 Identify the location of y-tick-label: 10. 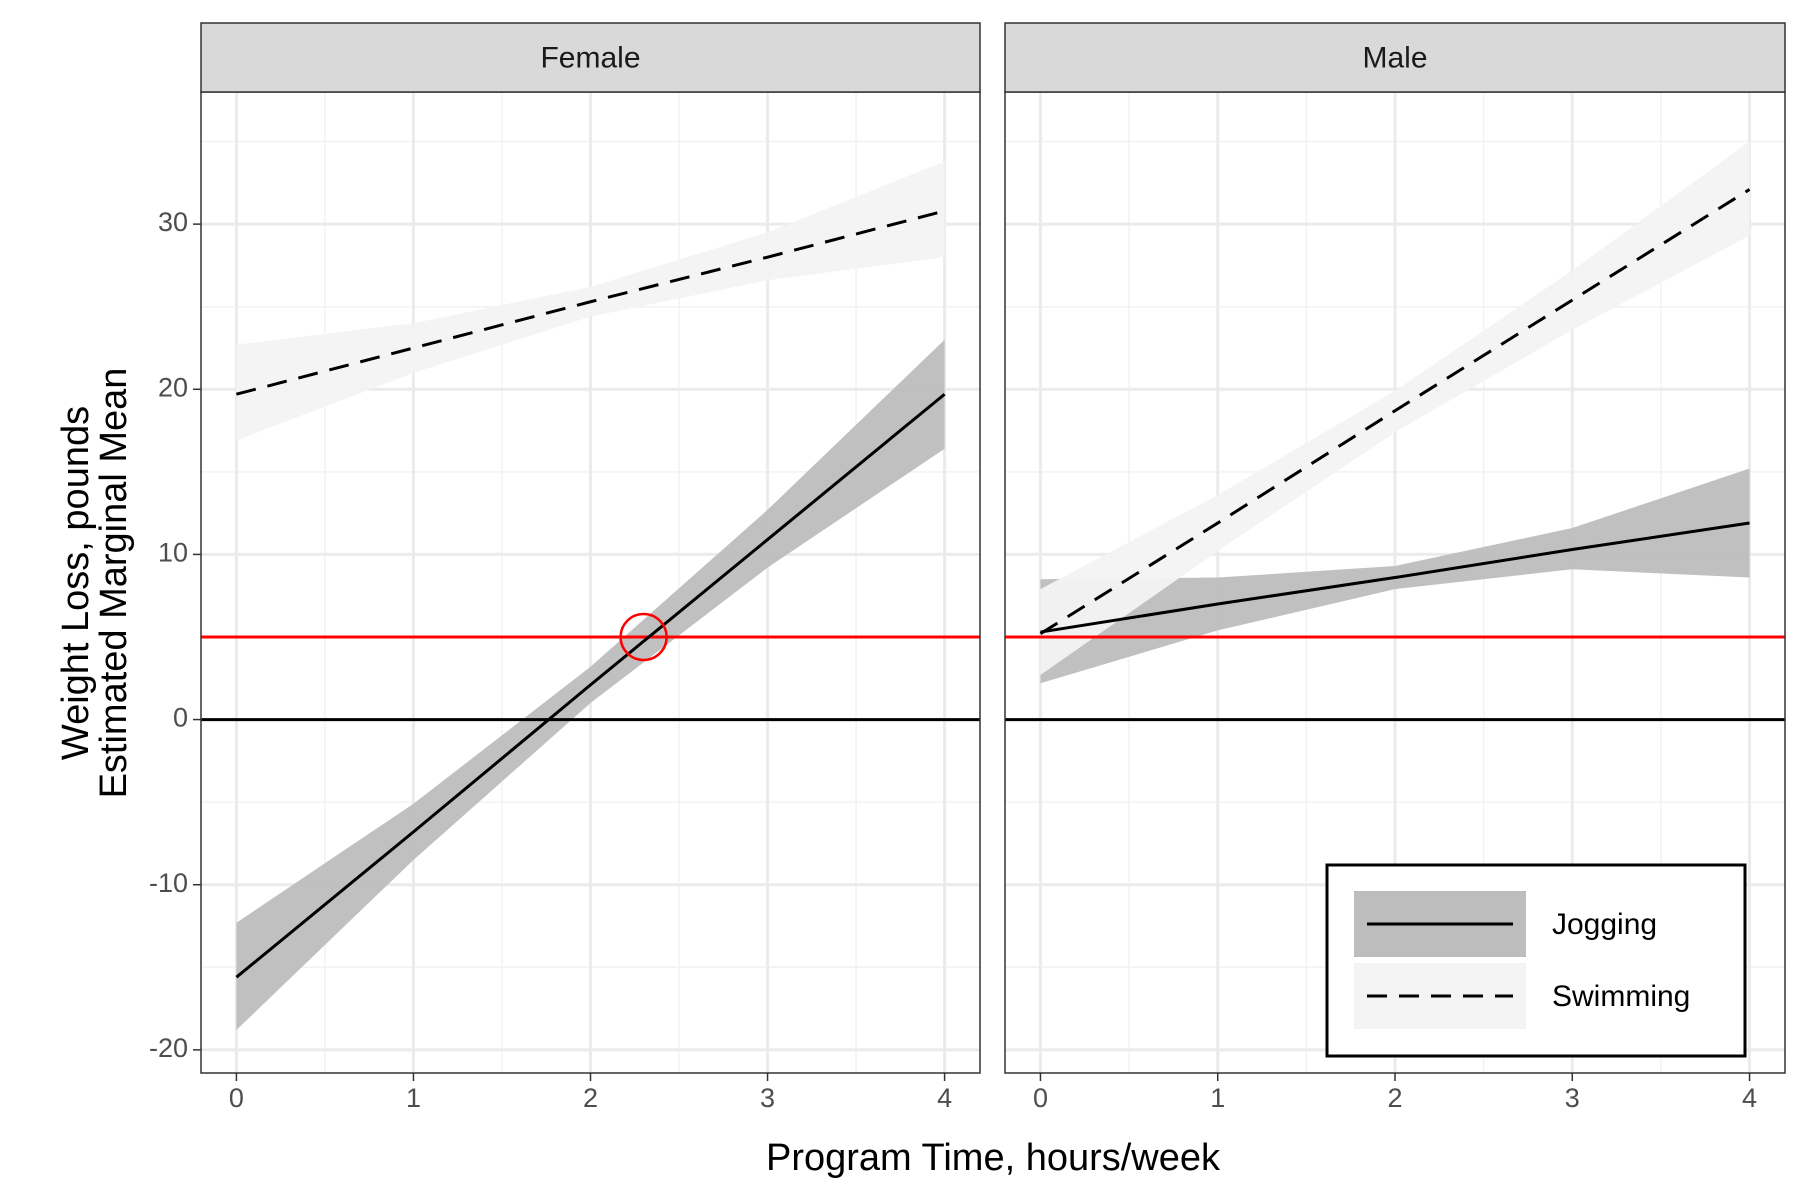
(173, 553).